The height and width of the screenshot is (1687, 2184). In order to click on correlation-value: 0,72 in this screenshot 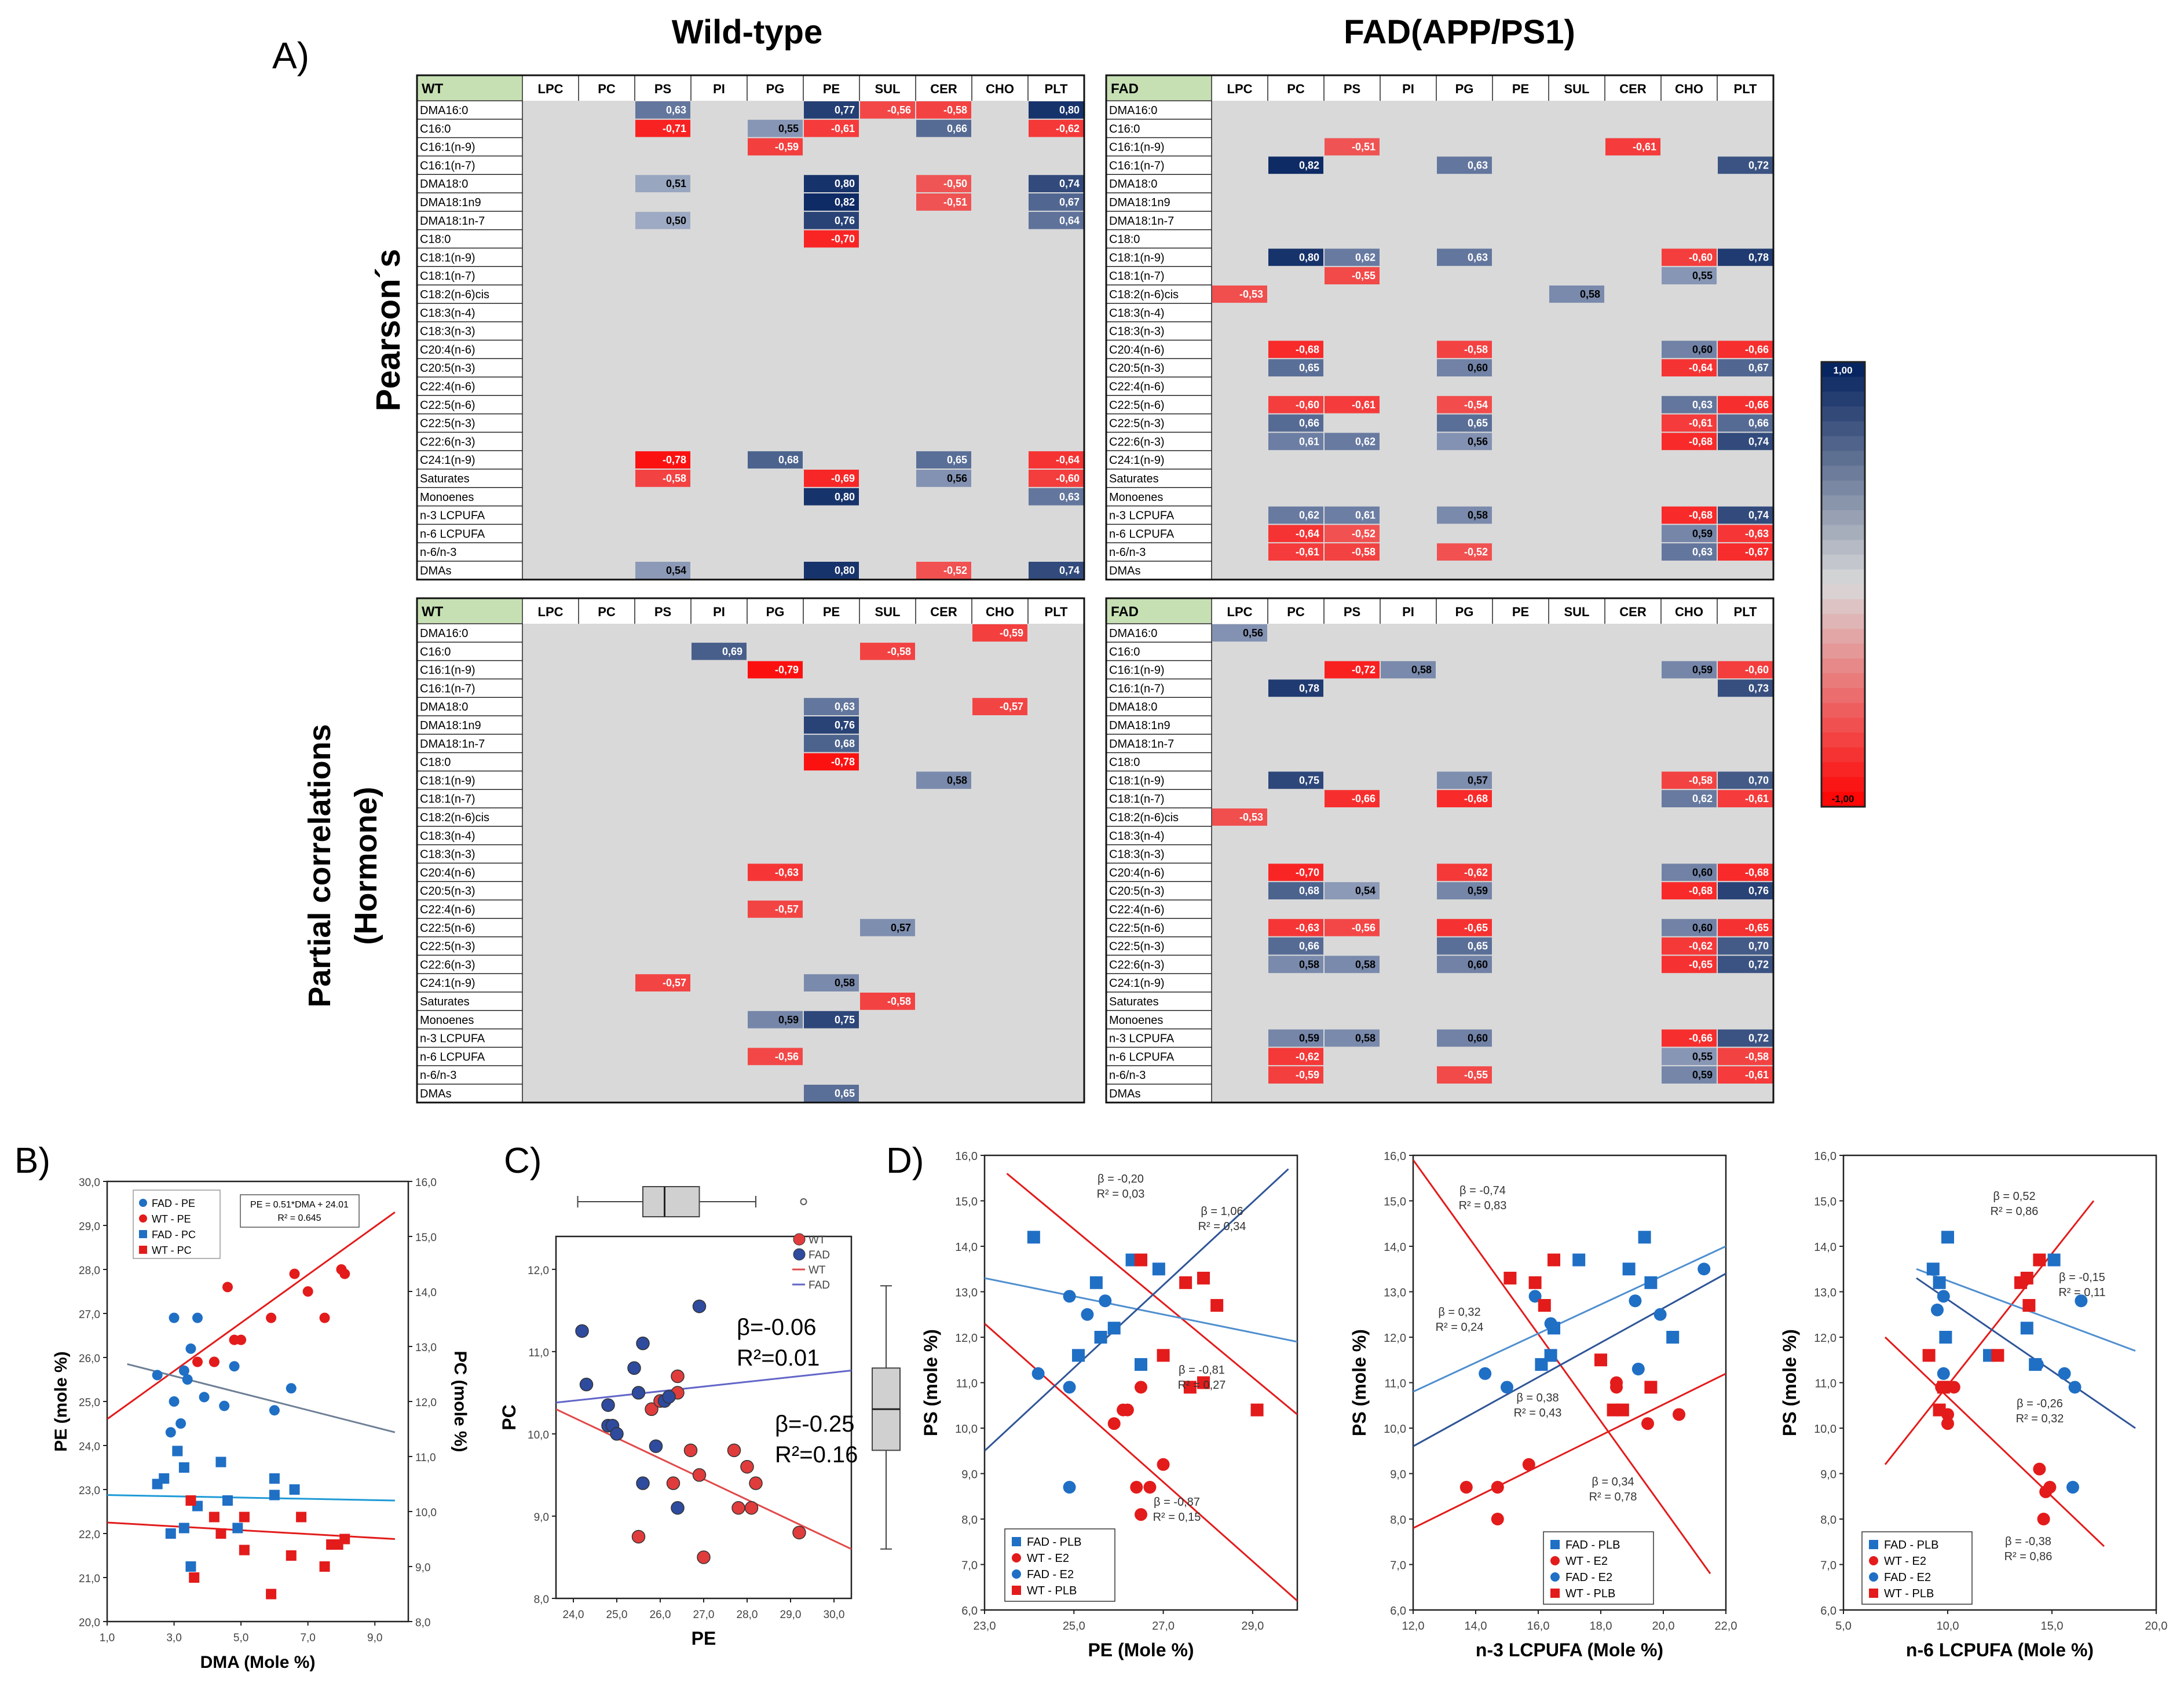, I will do `click(1758, 165)`.